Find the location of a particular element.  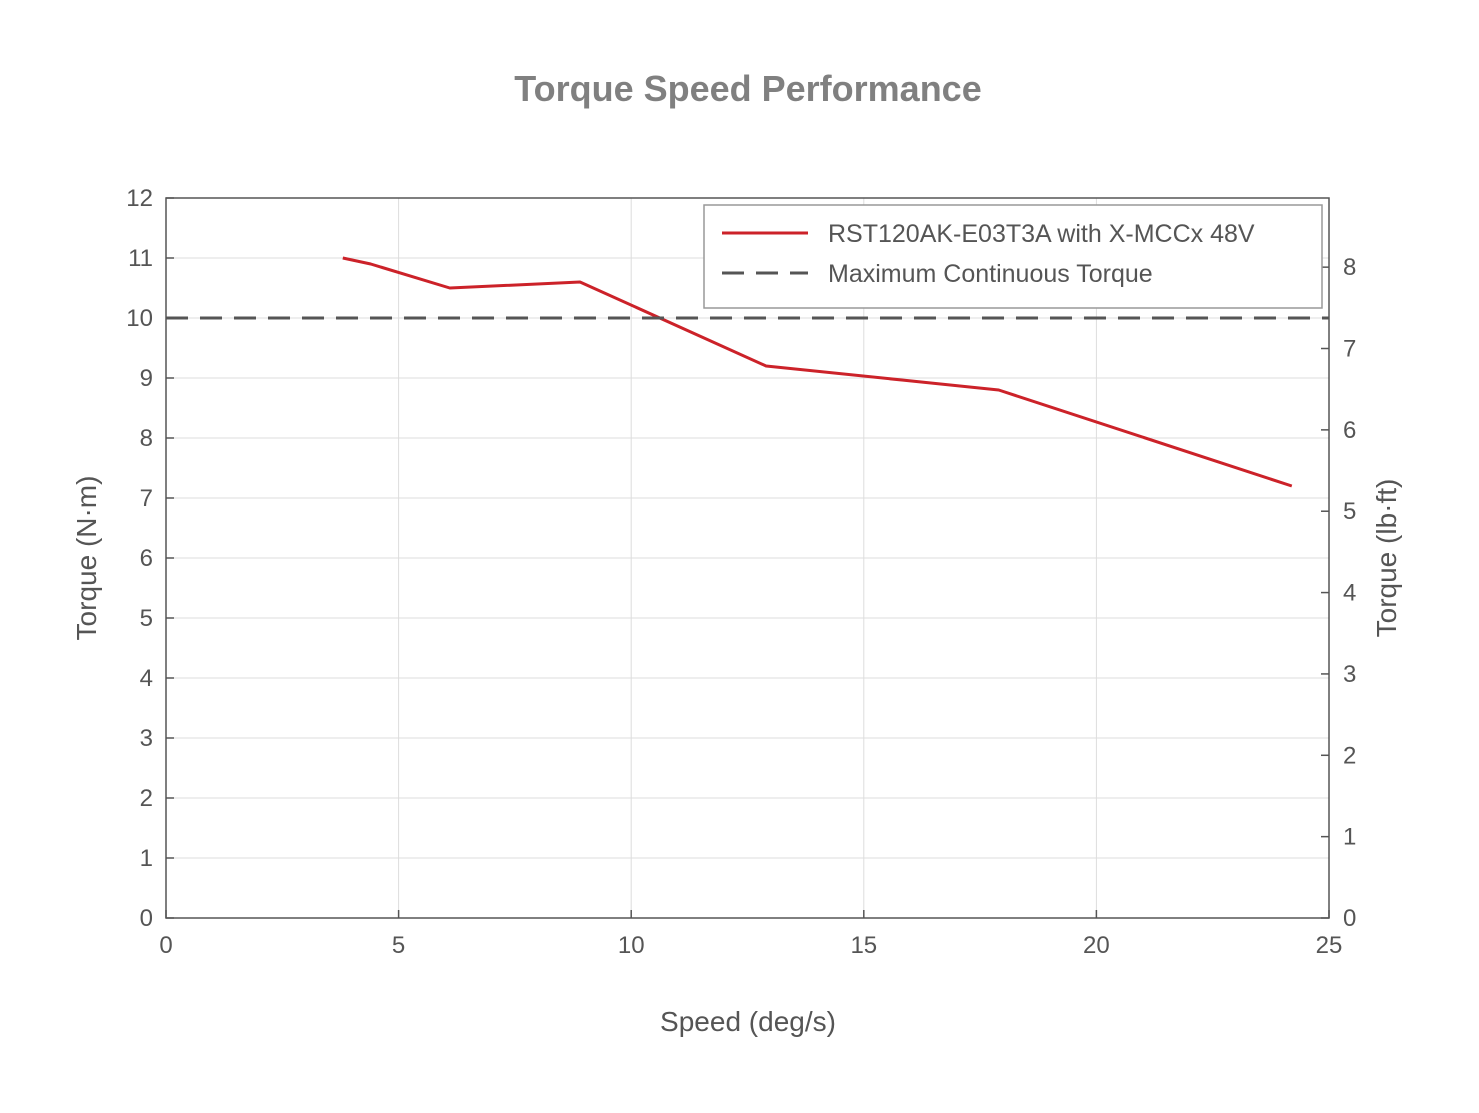

x-tick-label: 10 is located at coordinates (631, 945).